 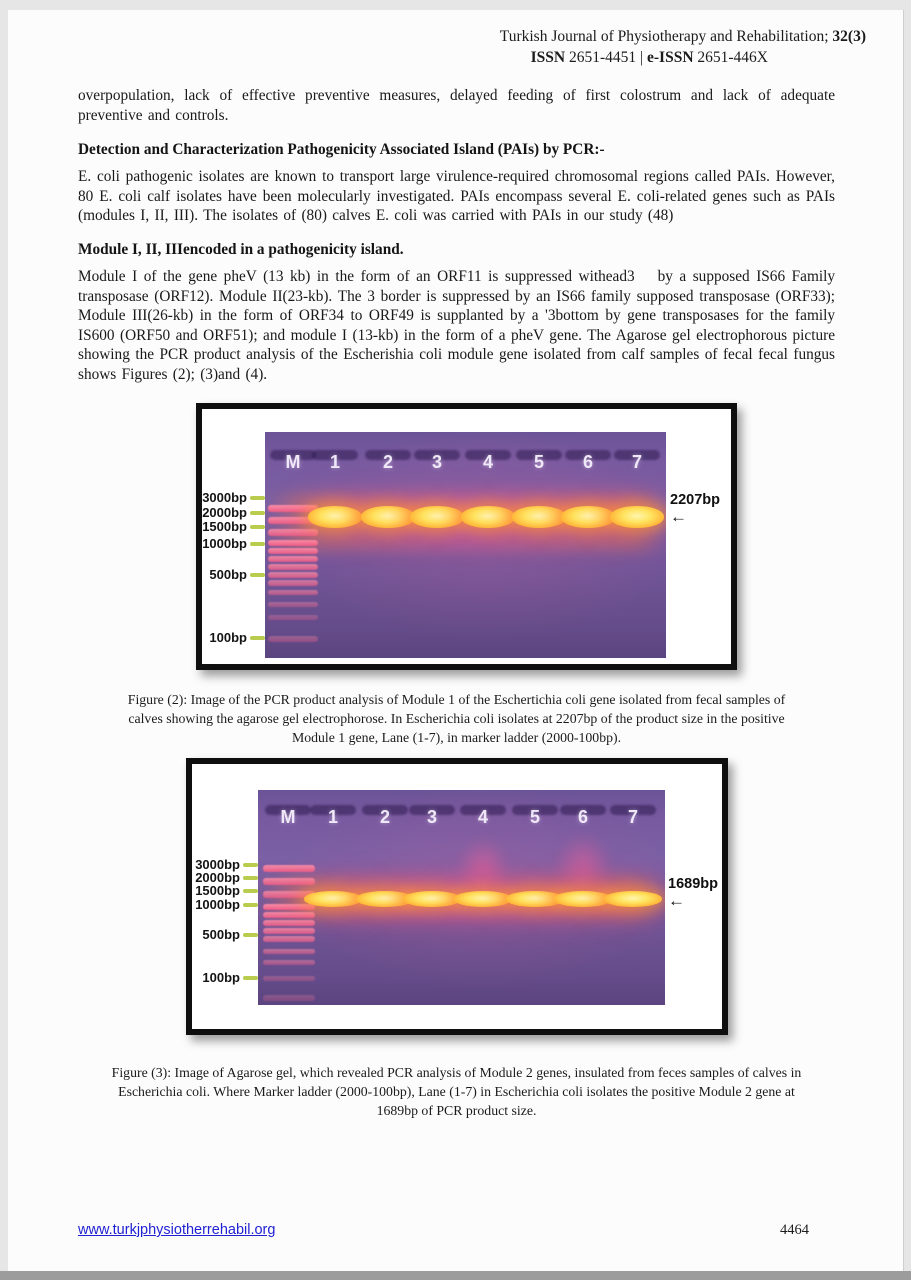 What do you see at coordinates (548, 57) in the screenshot?
I see `issn-label: ISSN` at bounding box center [548, 57].